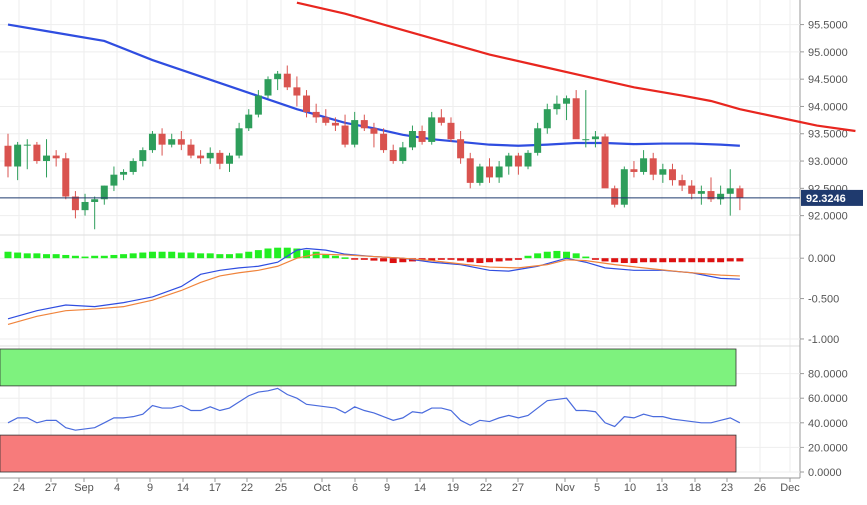  What do you see at coordinates (828, 399) in the screenshot?
I see `osc-y-tick-label: 60.0000` at bounding box center [828, 399].